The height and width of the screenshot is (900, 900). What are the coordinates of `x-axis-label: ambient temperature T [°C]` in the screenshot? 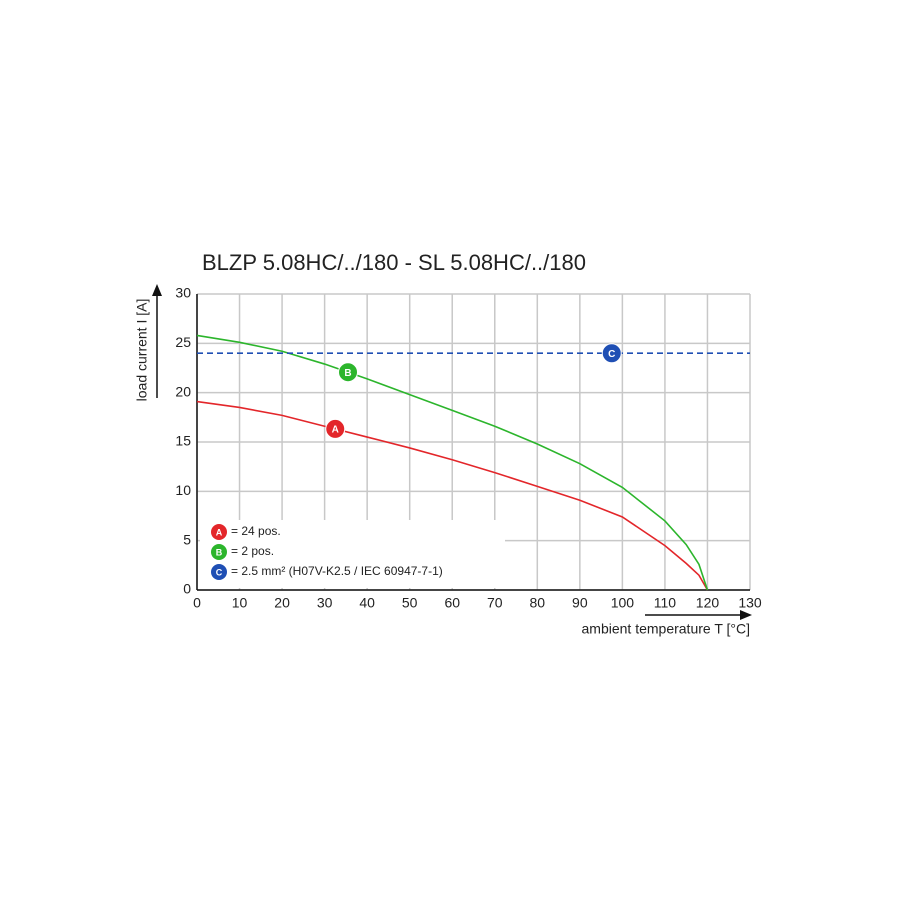 It's located at (666, 629).